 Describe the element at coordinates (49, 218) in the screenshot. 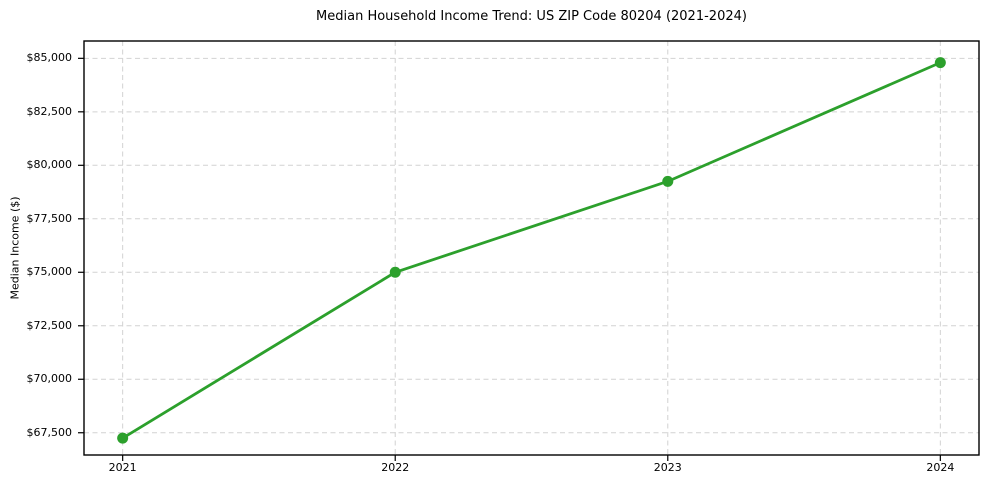

I see `y-tick-label: $77,500` at that location.